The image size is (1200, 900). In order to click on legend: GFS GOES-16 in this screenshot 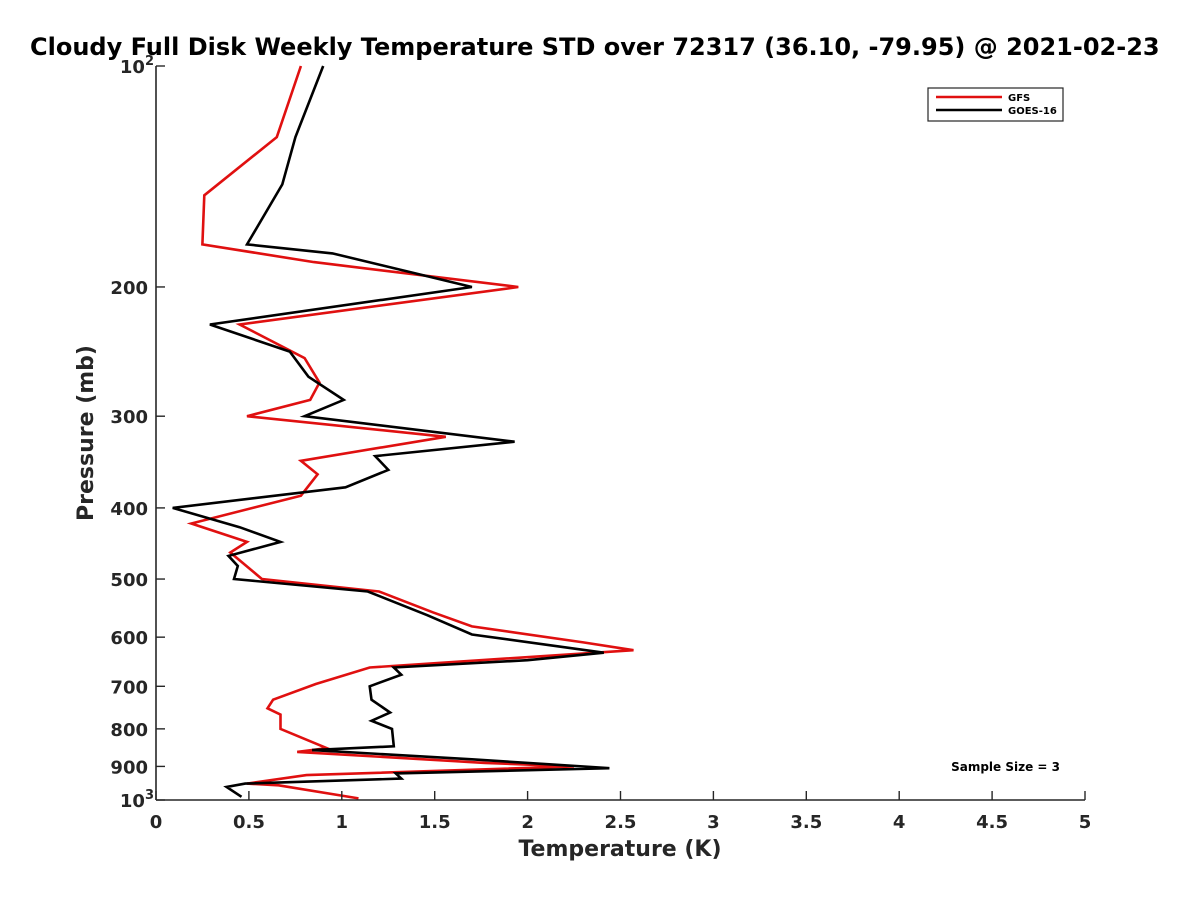, I will do `click(995, 104)`.